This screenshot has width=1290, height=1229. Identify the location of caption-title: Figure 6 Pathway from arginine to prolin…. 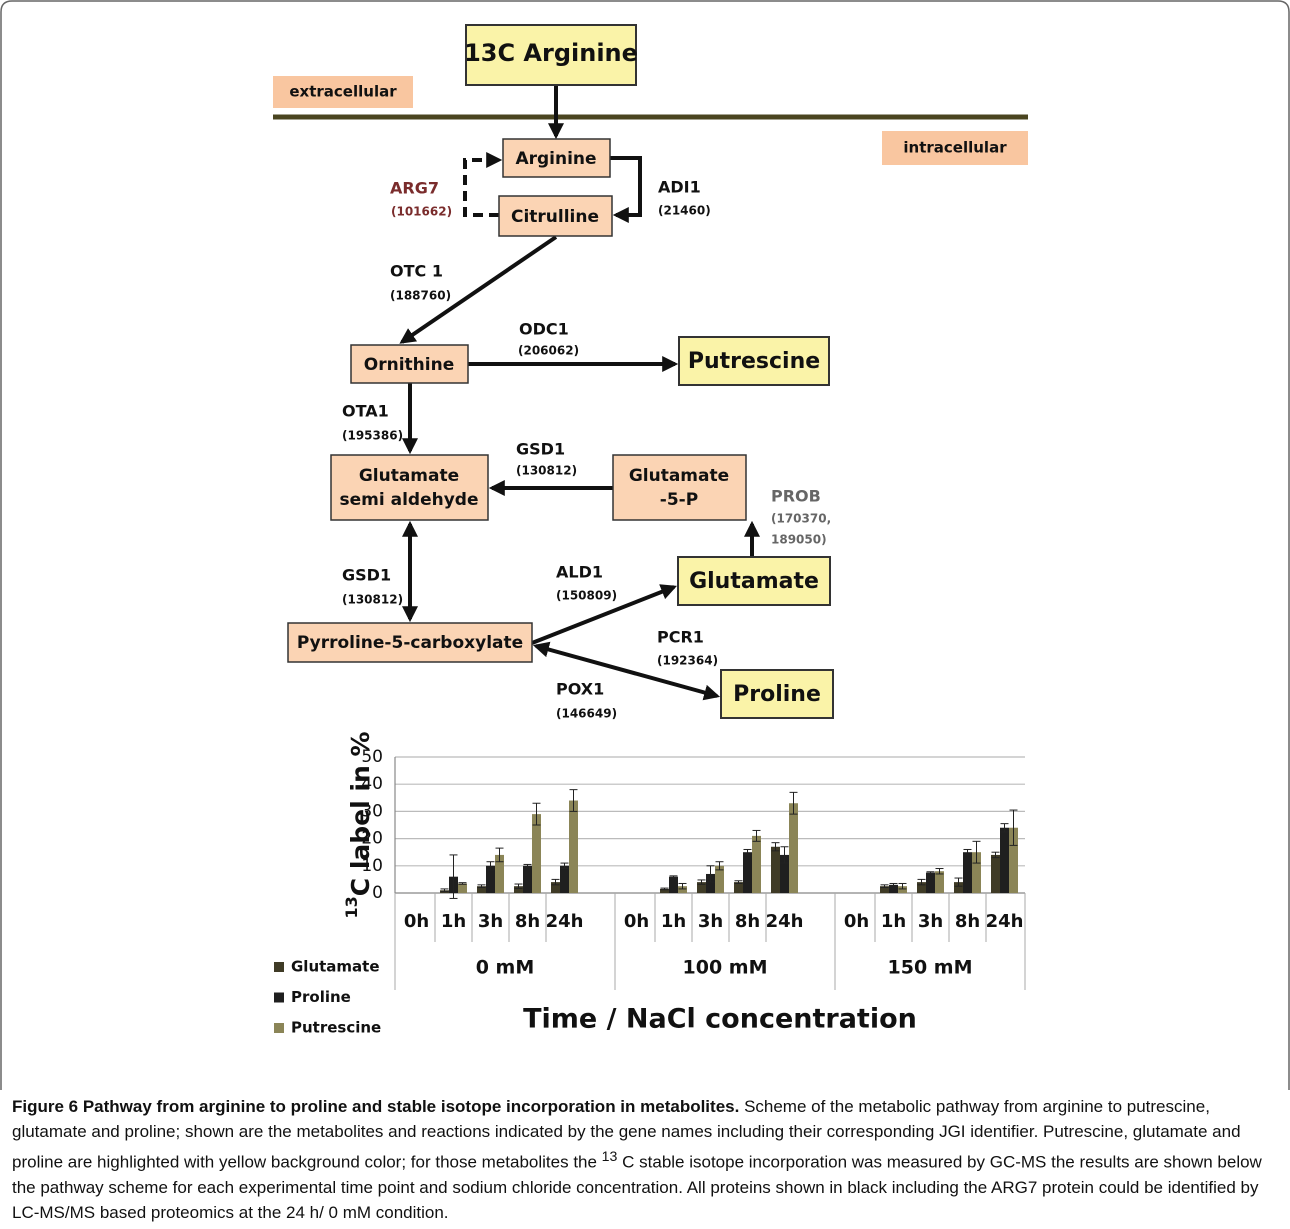
(376, 1106).